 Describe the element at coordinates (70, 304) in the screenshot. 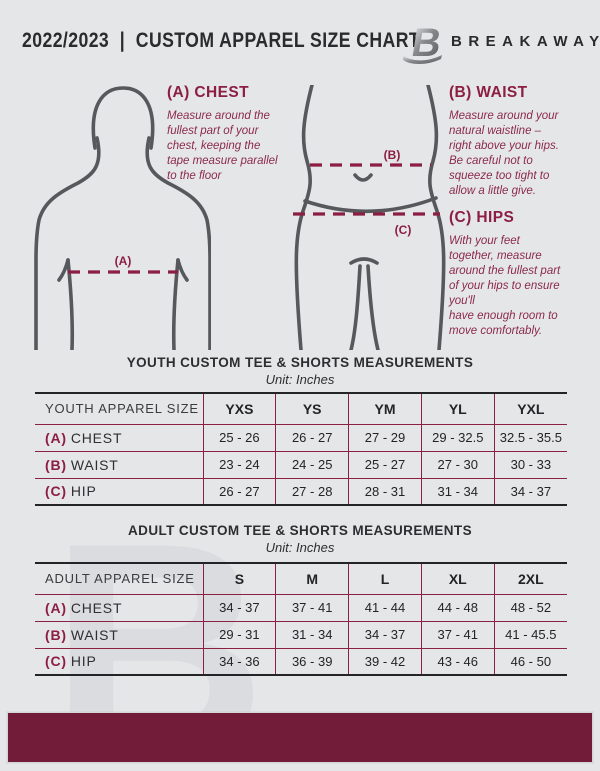

I see `left-inner-arm` at that location.